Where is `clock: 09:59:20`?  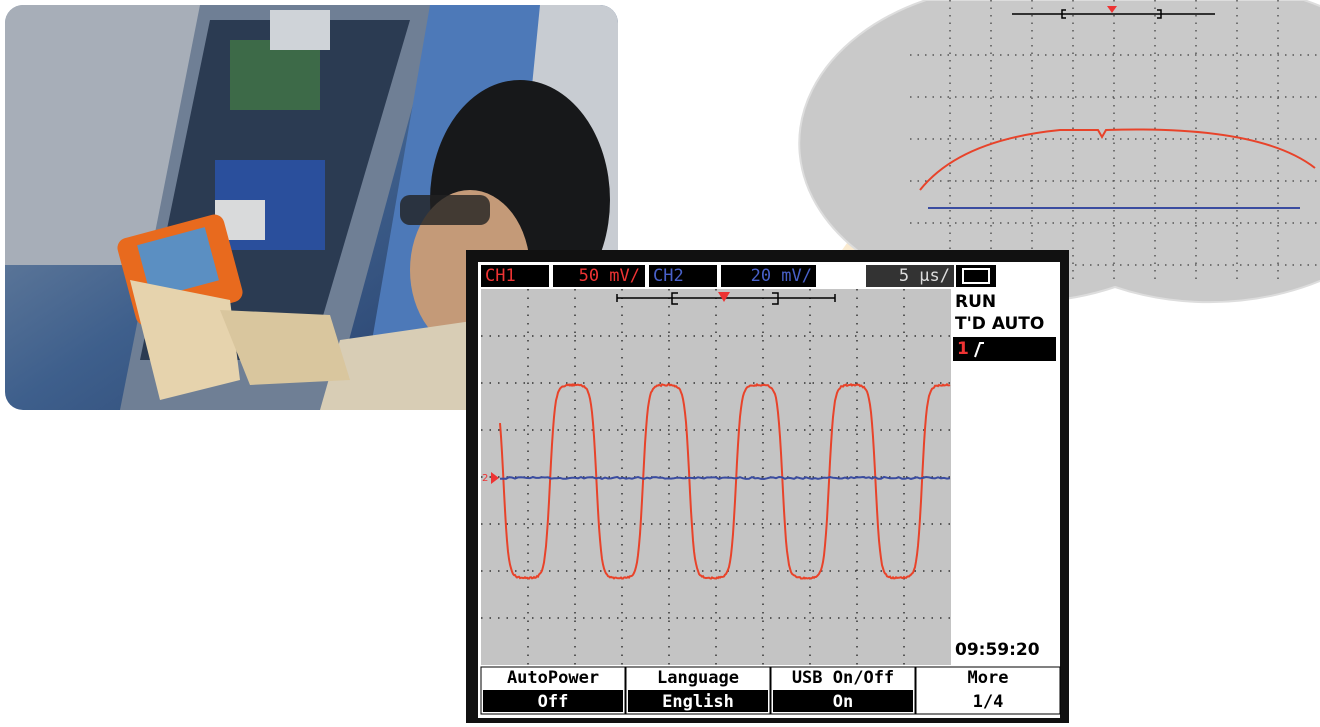 clock: 09:59:20 is located at coordinates (997, 650).